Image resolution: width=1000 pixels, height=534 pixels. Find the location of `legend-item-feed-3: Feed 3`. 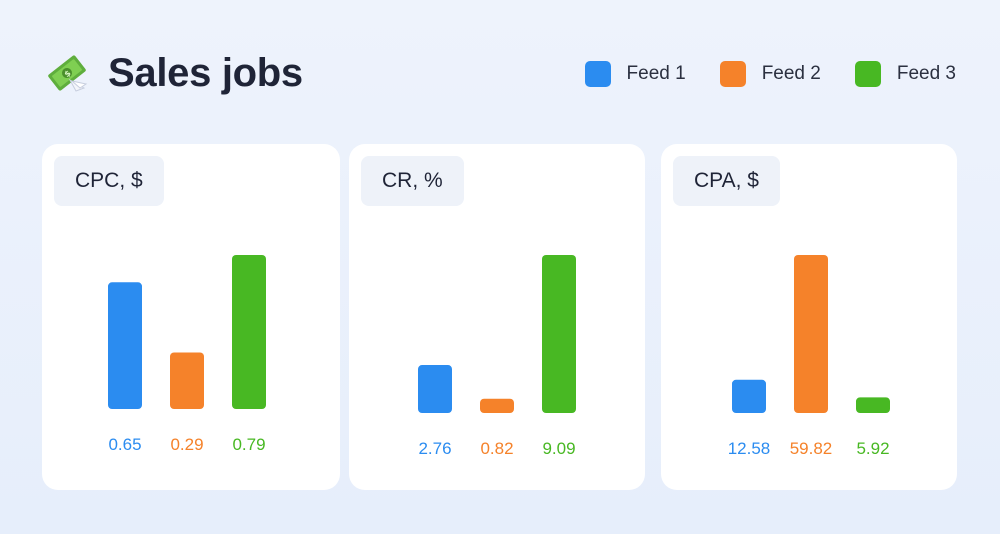

legend-item-feed-3: Feed 3 is located at coordinates (905, 74).